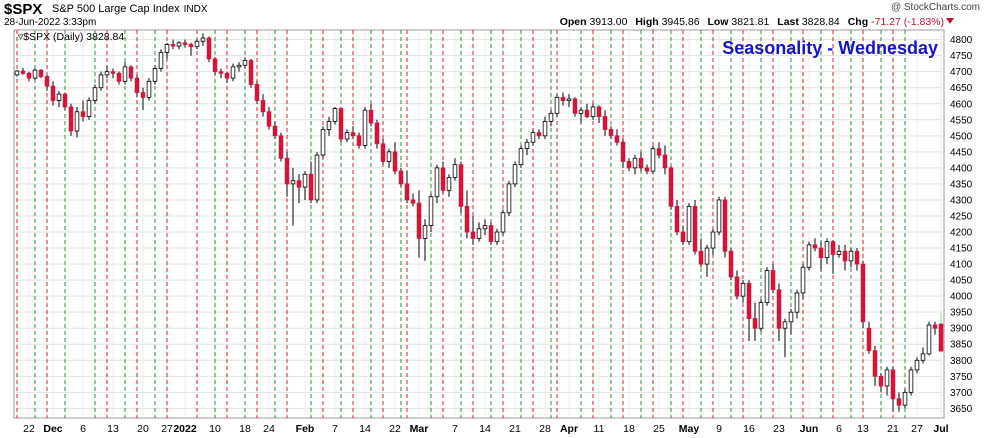 Image resolution: width=990 pixels, height=438 pixels. I want to click on x-tick-label: 16, so click(749, 429).